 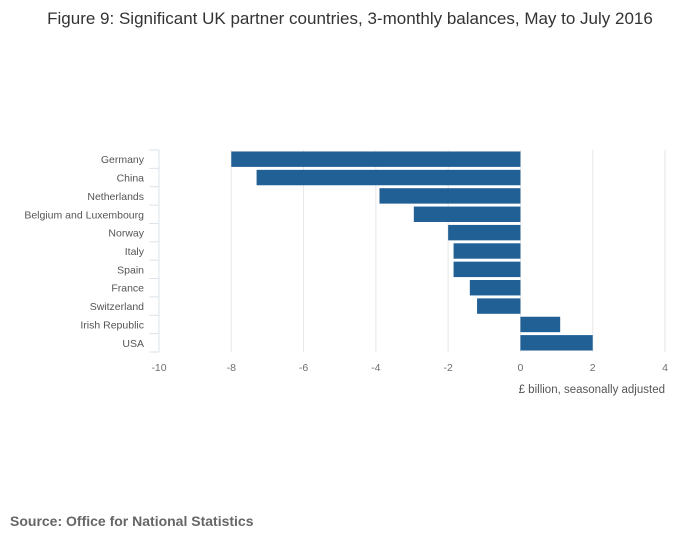 What do you see at coordinates (158, 368) in the screenshot?
I see `x-tick-label: -10` at bounding box center [158, 368].